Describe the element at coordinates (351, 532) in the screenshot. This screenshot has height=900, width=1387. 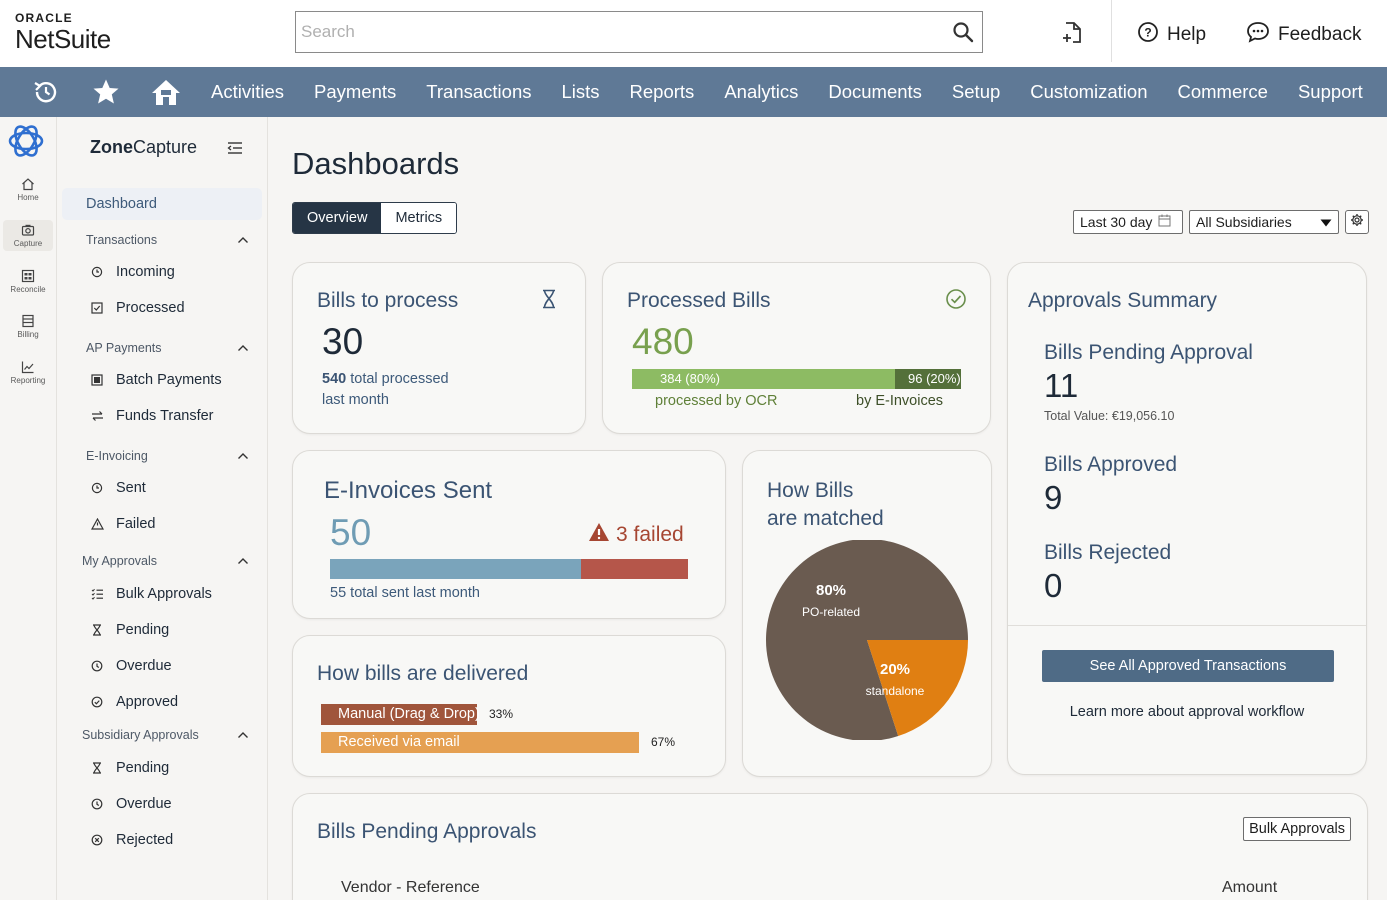
I see `einvoices-sent-count: 50` at that location.